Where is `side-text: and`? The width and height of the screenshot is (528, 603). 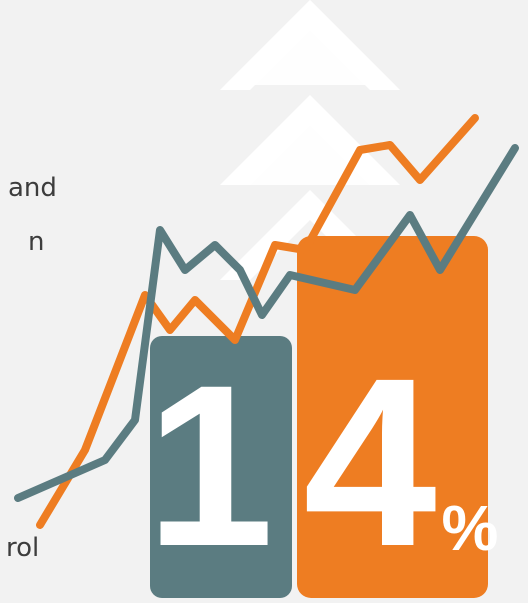 side-text: and is located at coordinates (32, 188).